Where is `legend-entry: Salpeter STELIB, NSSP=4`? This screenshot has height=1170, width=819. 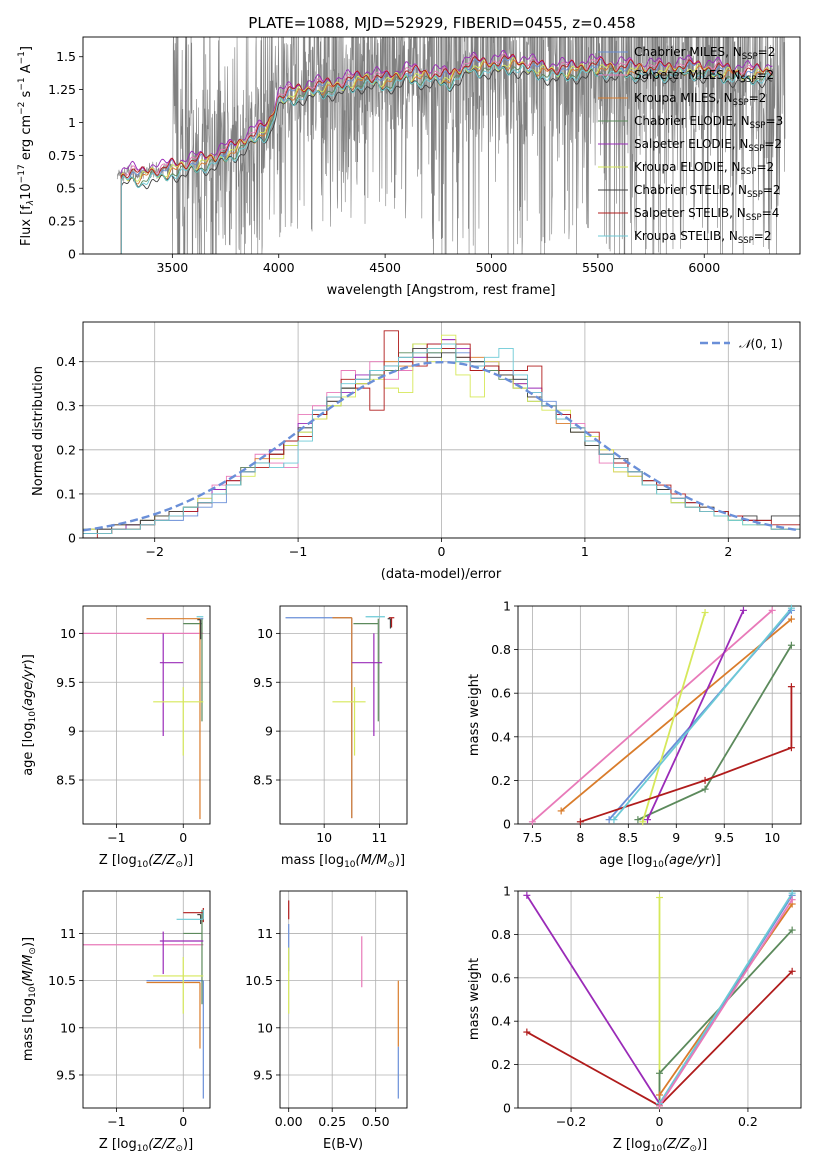
legend-entry: Salpeter STELIB, NSSP=4 is located at coordinates (706, 214).